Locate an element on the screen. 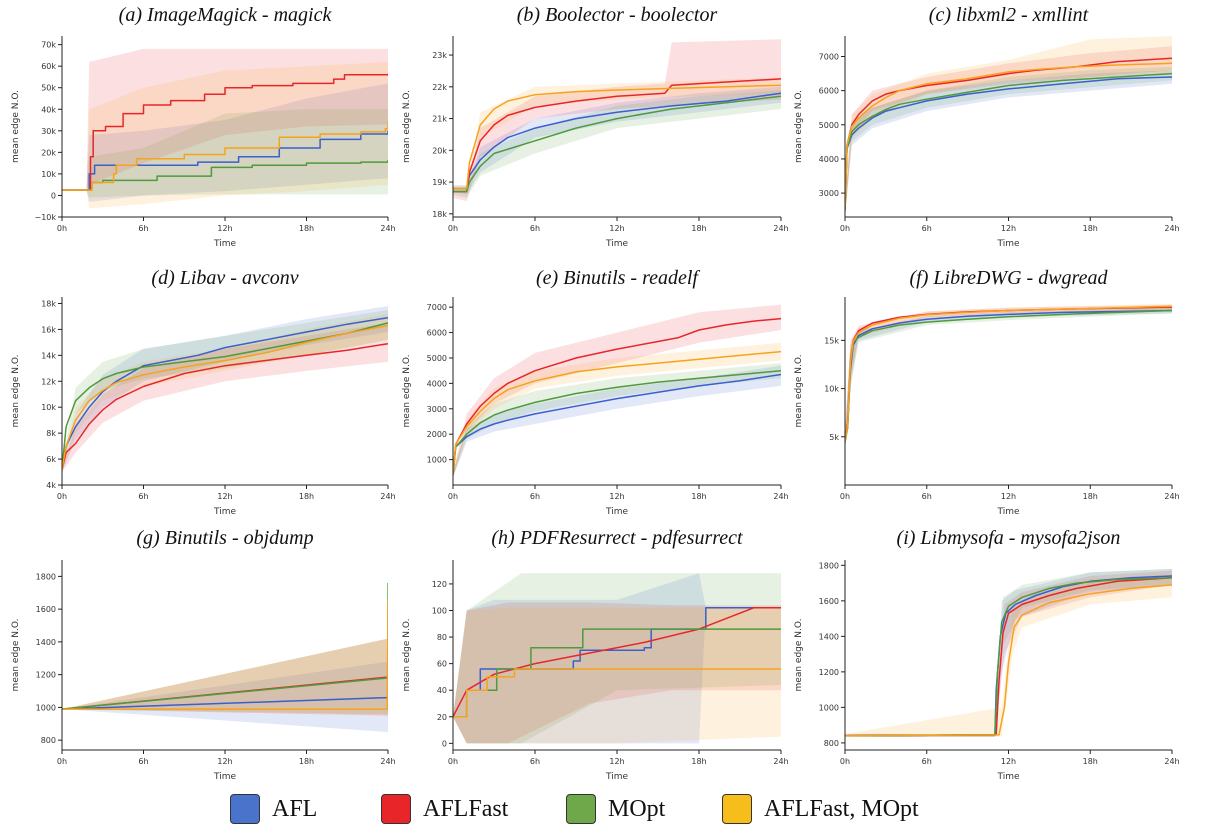 The width and height of the screenshot is (1209, 833). y-tick-label: 4k is located at coordinates (51, 485).